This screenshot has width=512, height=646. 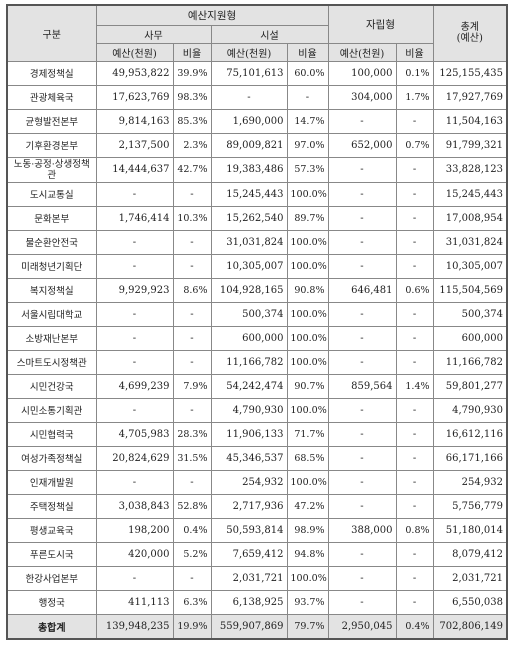 What do you see at coordinates (212, 15) in the screenshot?
I see `support-type-header: 예산지원형` at bounding box center [212, 15].